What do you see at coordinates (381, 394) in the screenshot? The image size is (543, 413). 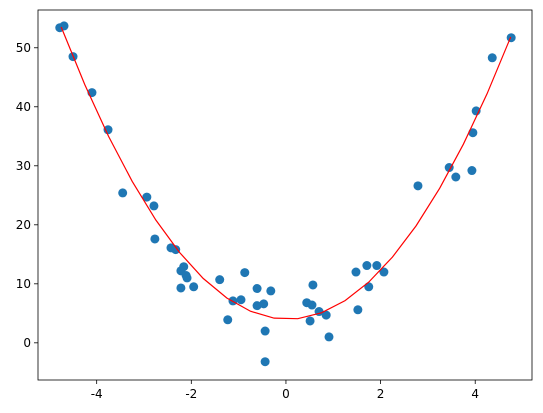 I see `x-tick-label: 2` at bounding box center [381, 394].